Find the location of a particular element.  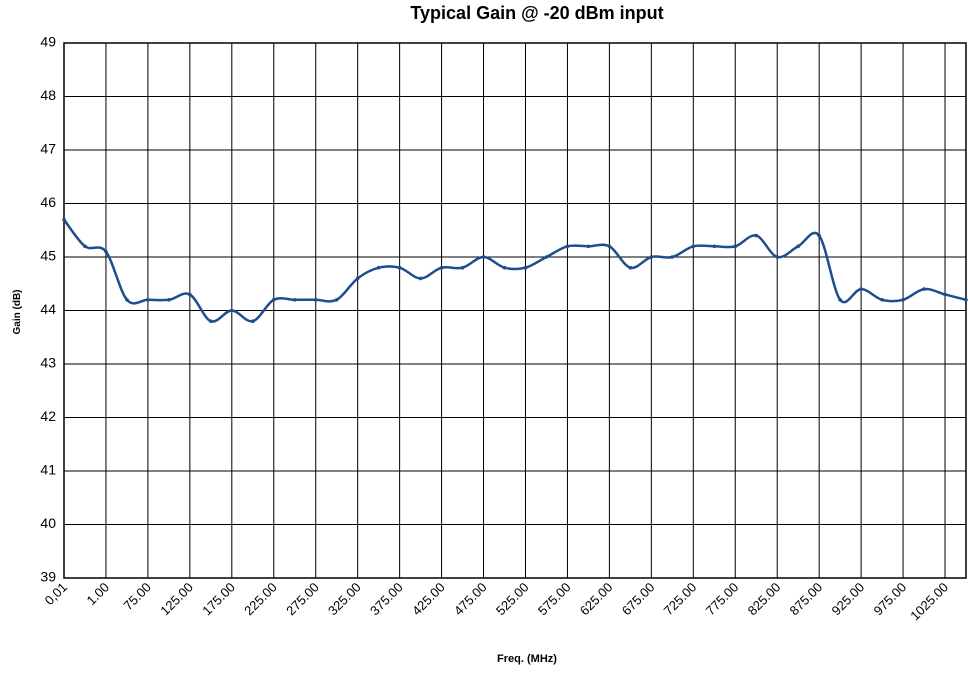

y-tick-label: 48 is located at coordinates (48, 95).